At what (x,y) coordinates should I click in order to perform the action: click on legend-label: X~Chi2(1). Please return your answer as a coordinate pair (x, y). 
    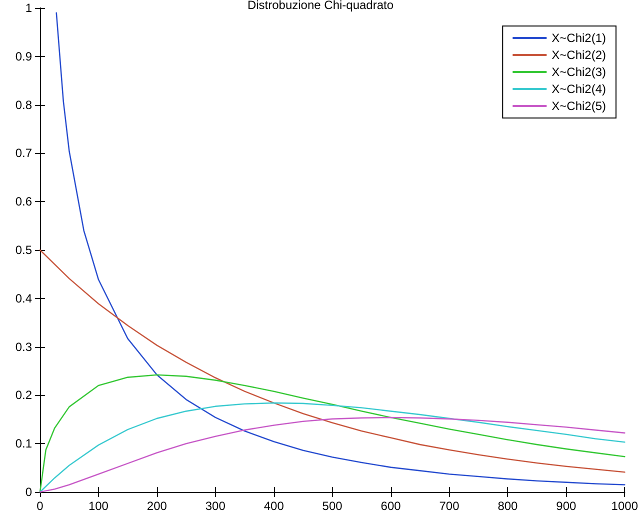
    Looking at the image, I should click on (579, 38).